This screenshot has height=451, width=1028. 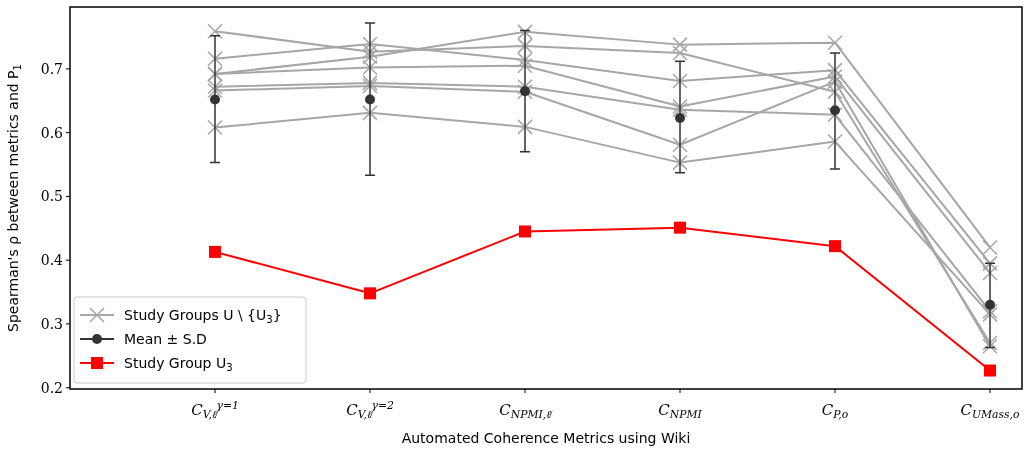 I want to click on x-tick-label: C$_{P,o}$, so click(x=835, y=411).